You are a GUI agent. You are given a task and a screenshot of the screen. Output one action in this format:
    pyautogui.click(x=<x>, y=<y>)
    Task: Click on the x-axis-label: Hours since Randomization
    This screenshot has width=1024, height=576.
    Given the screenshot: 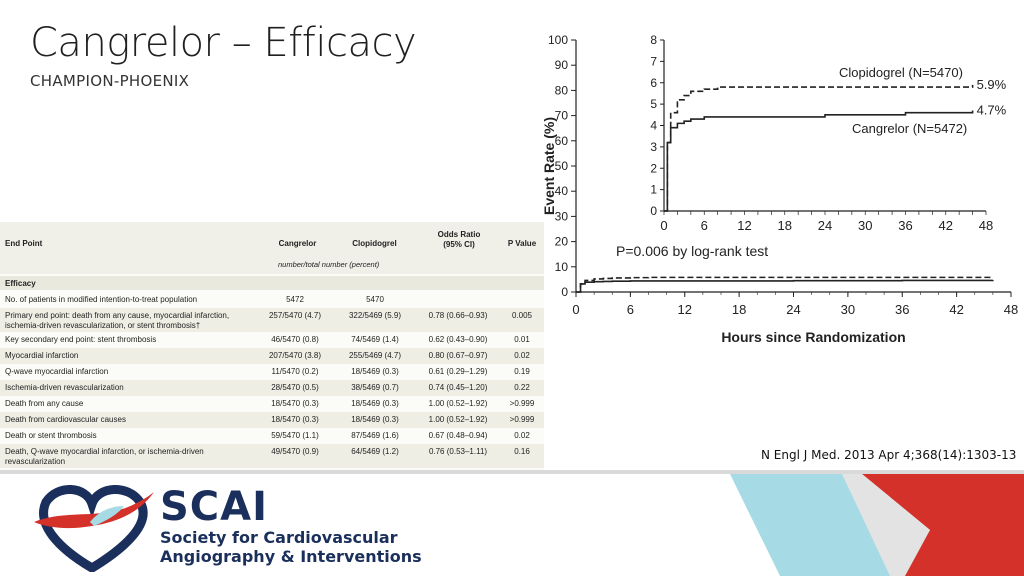 What is the action you would take?
    pyautogui.click(x=813, y=337)
    